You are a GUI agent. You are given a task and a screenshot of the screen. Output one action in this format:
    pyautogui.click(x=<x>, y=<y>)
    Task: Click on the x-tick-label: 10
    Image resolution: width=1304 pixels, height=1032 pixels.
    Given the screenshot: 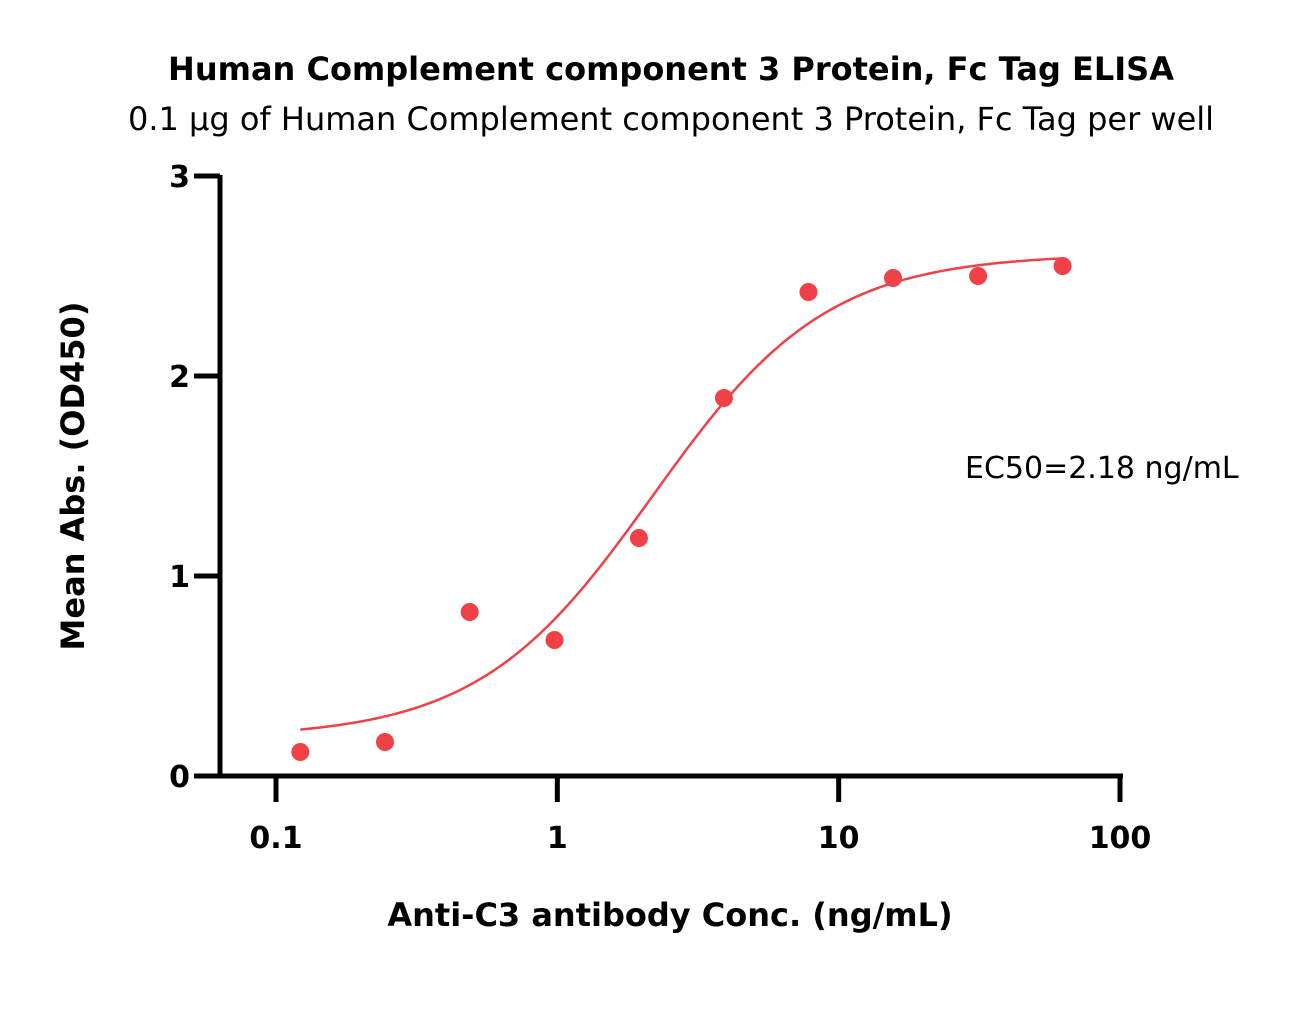 What is the action you would take?
    pyautogui.click(x=839, y=838)
    